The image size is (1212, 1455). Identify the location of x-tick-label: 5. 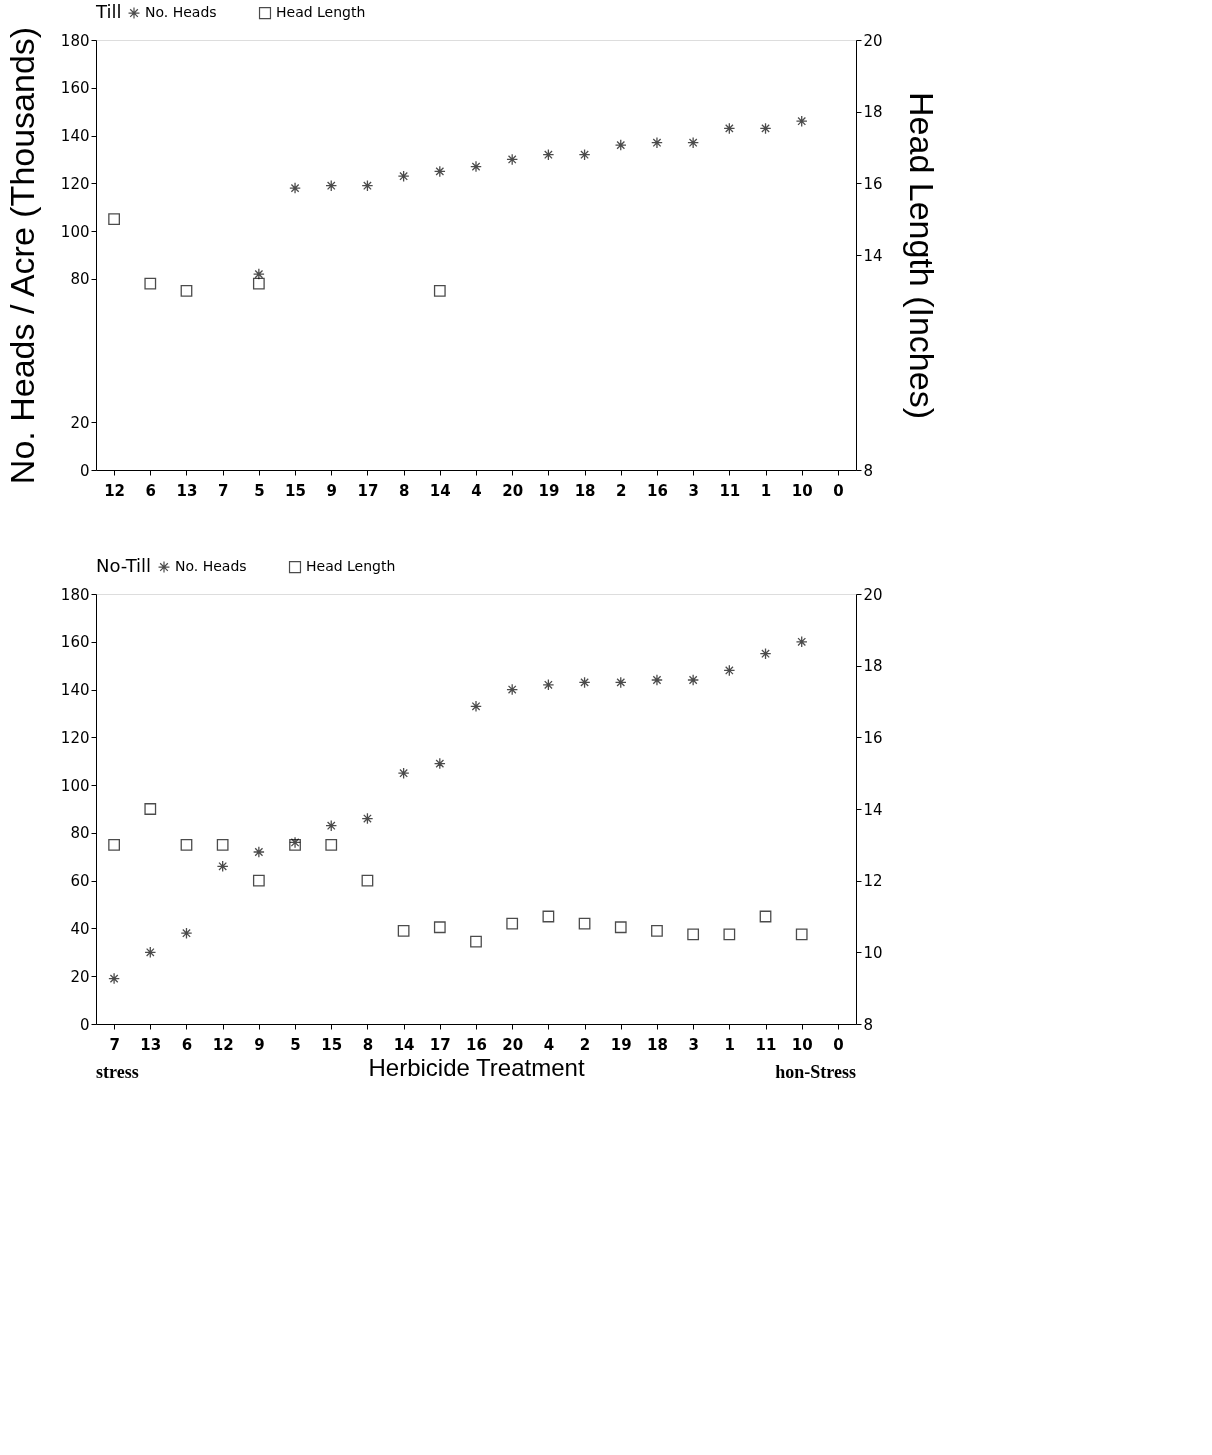
(259, 490).